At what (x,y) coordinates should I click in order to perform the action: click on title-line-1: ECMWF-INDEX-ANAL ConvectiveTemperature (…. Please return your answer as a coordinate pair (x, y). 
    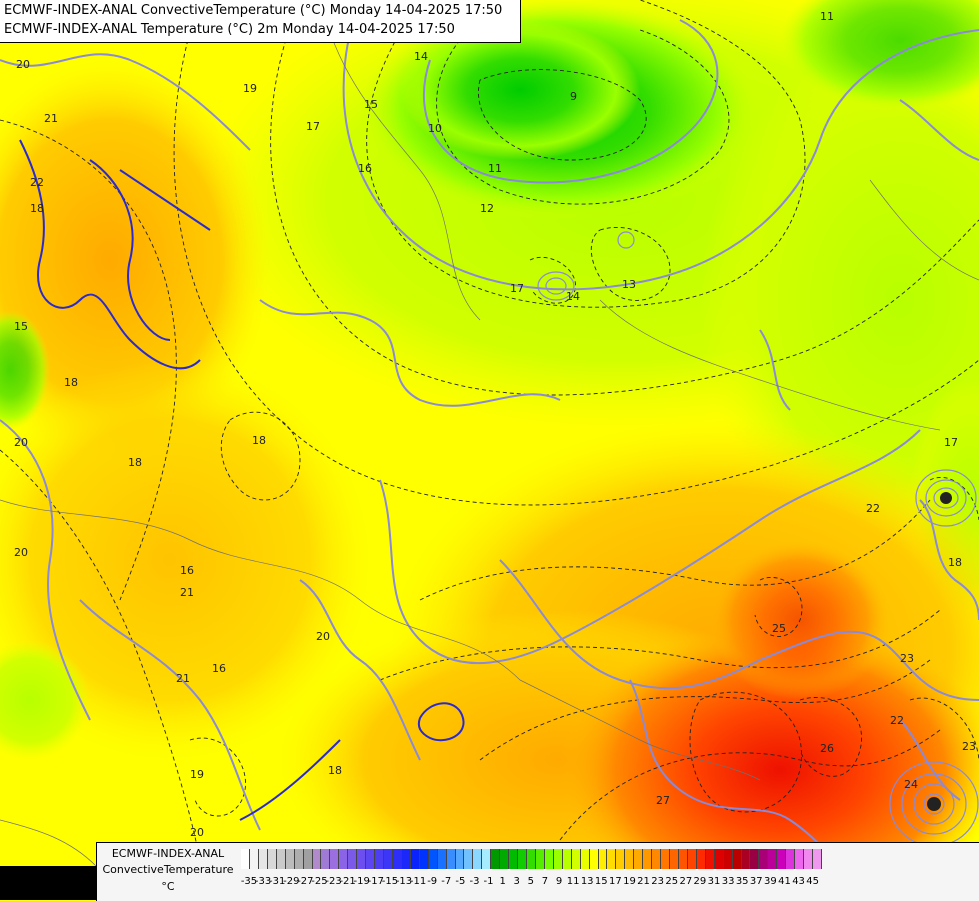
    Looking at the image, I should click on (253, 10).